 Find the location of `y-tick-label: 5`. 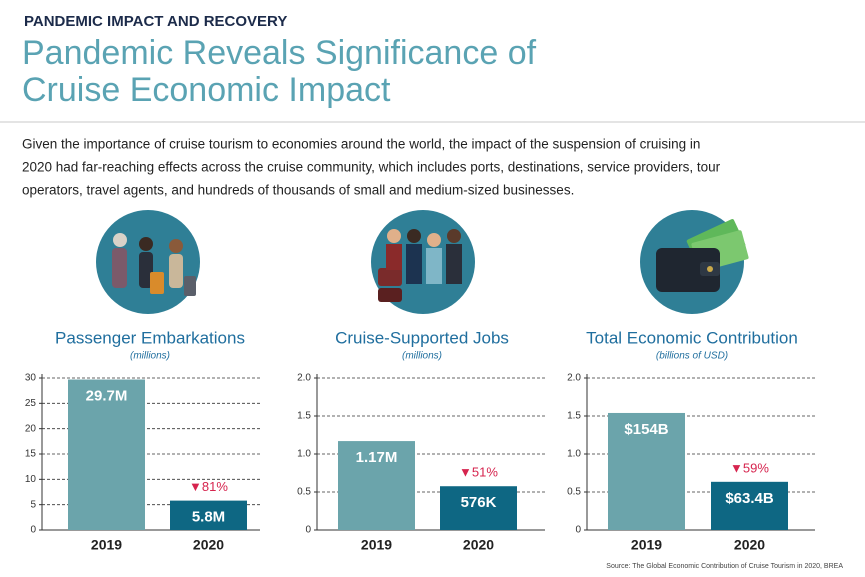

y-tick-label: 5 is located at coordinates (33, 504).